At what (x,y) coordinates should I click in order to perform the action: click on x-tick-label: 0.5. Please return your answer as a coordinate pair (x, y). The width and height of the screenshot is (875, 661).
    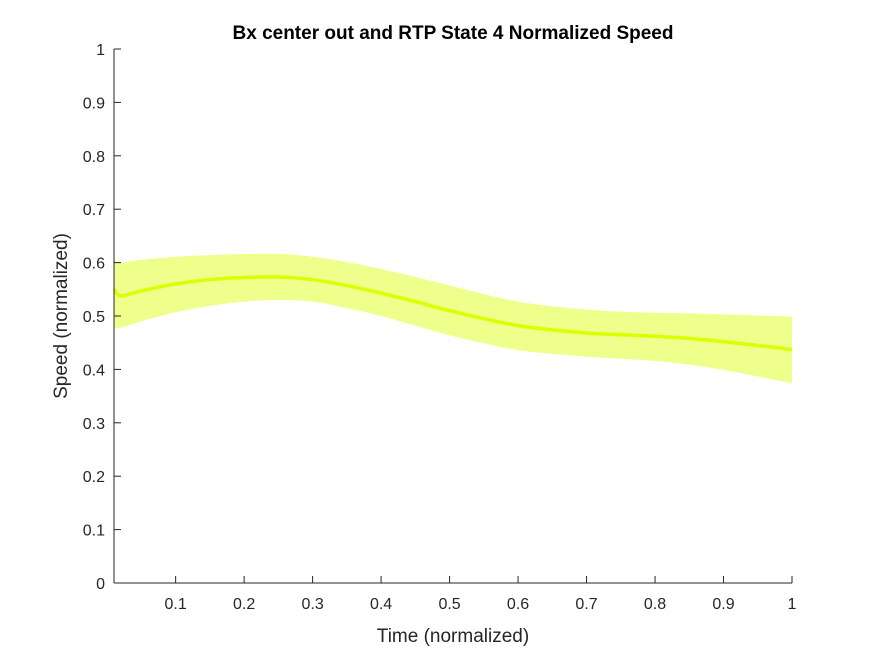
    Looking at the image, I should click on (449, 604).